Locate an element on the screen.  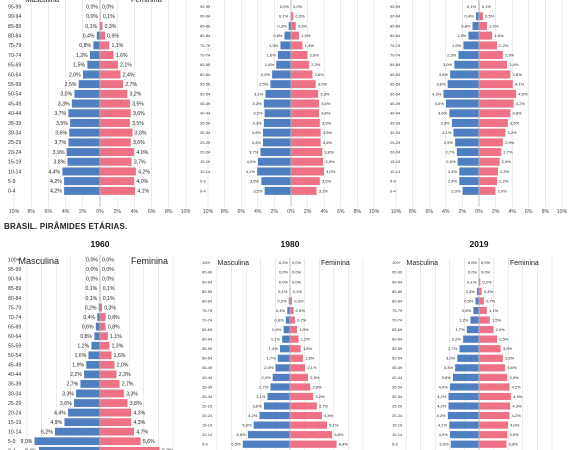
age-label: 40-44 is located at coordinates (205, 113).